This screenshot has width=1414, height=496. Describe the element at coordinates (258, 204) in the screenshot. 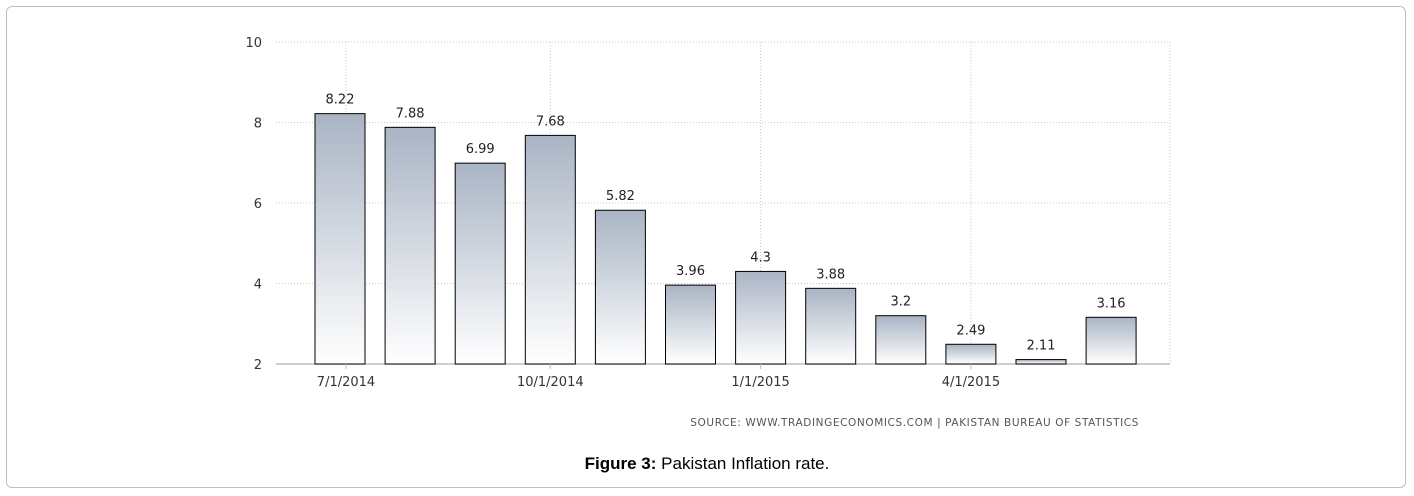

I see `y-tick-label: 6` at that location.